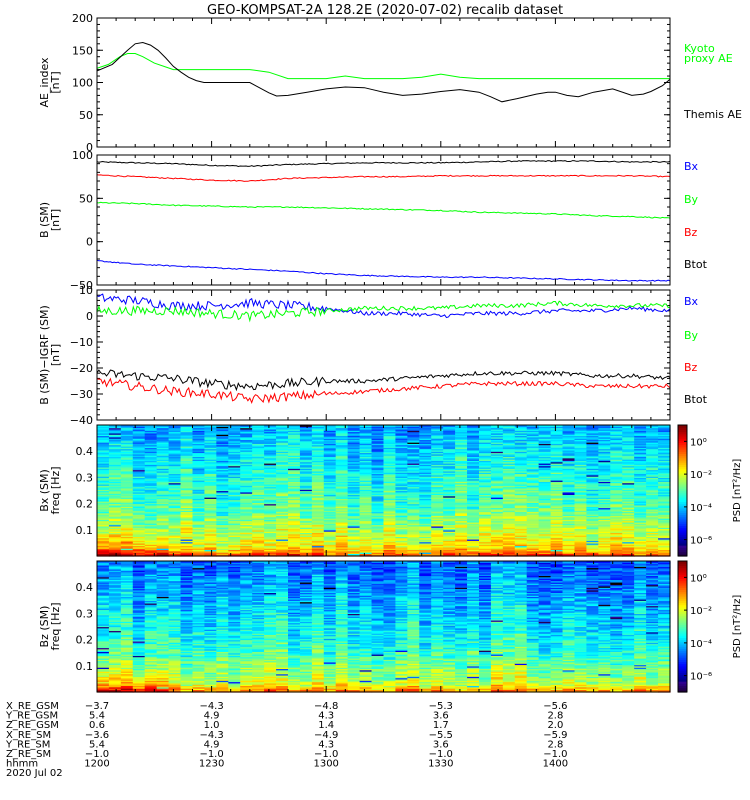 The height and width of the screenshot is (800, 750). Describe the element at coordinates (691, 166) in the screenshot. I see `legend-entry: Bx` at that location.